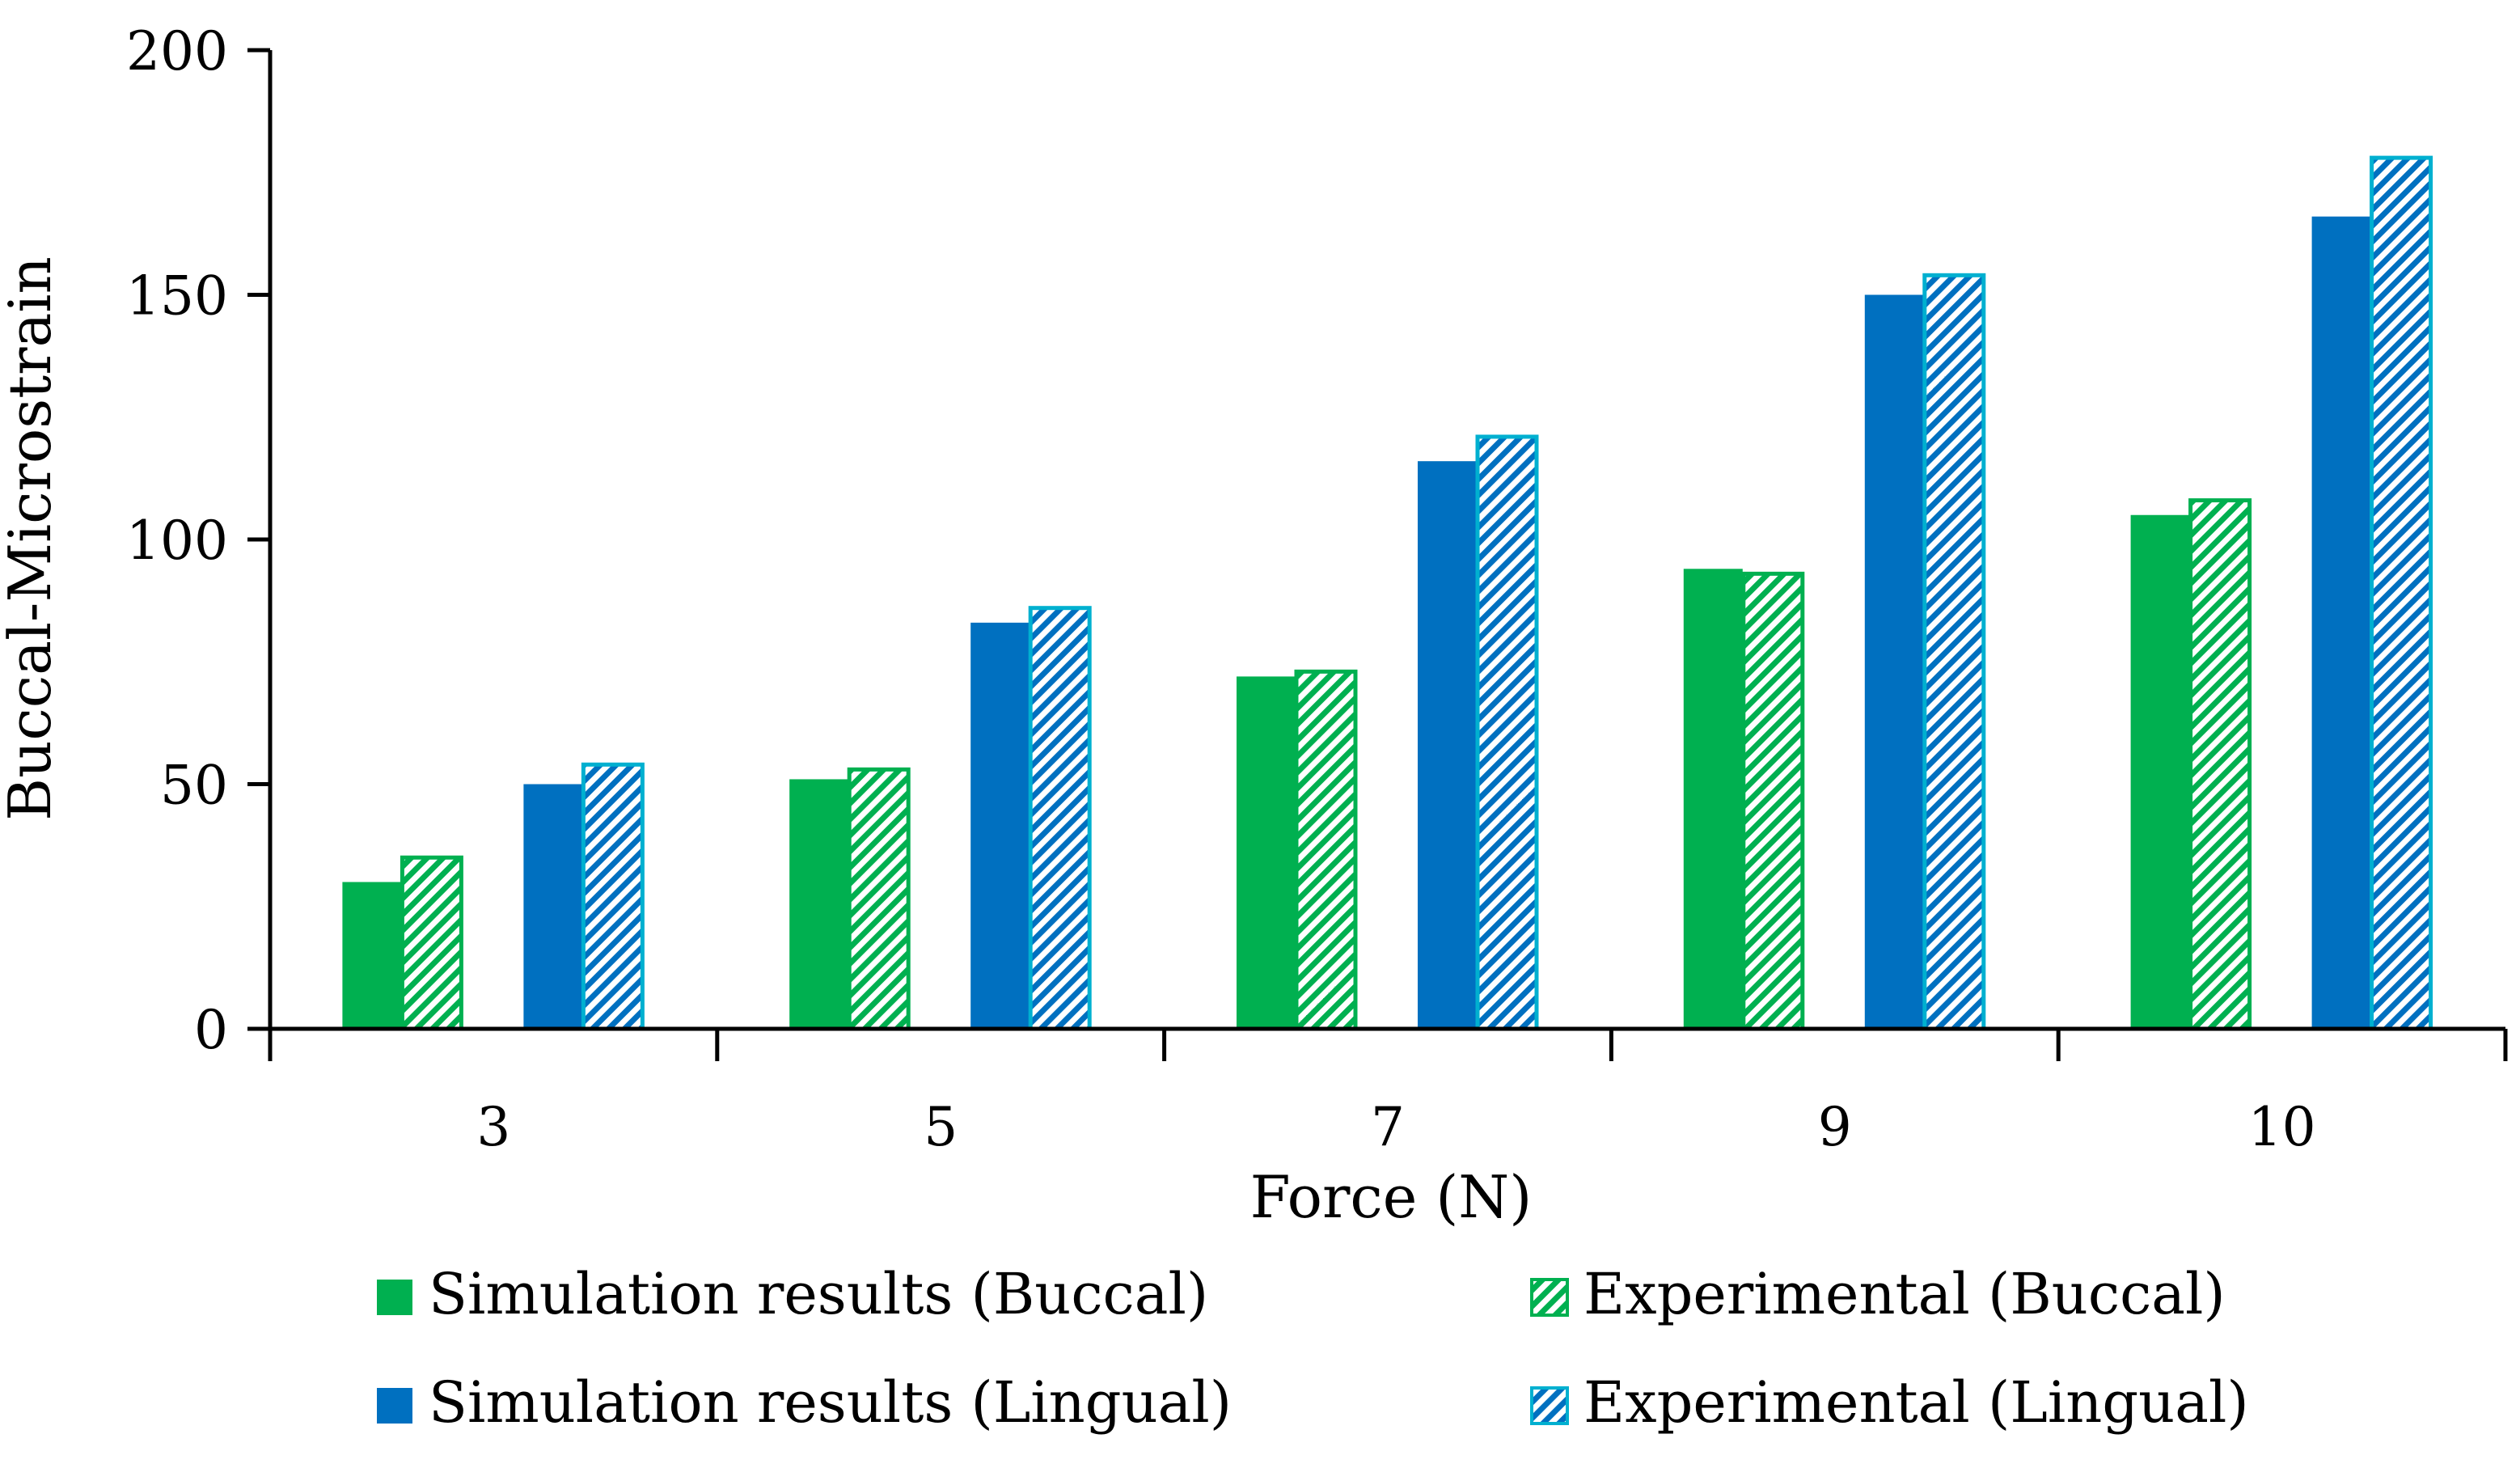 This screenshot has width=2520, height=1468. Describe the element at coordinates (818, 1294) in the screenshot. I see `legend-label: Simulation results (Buccal)` at that location.